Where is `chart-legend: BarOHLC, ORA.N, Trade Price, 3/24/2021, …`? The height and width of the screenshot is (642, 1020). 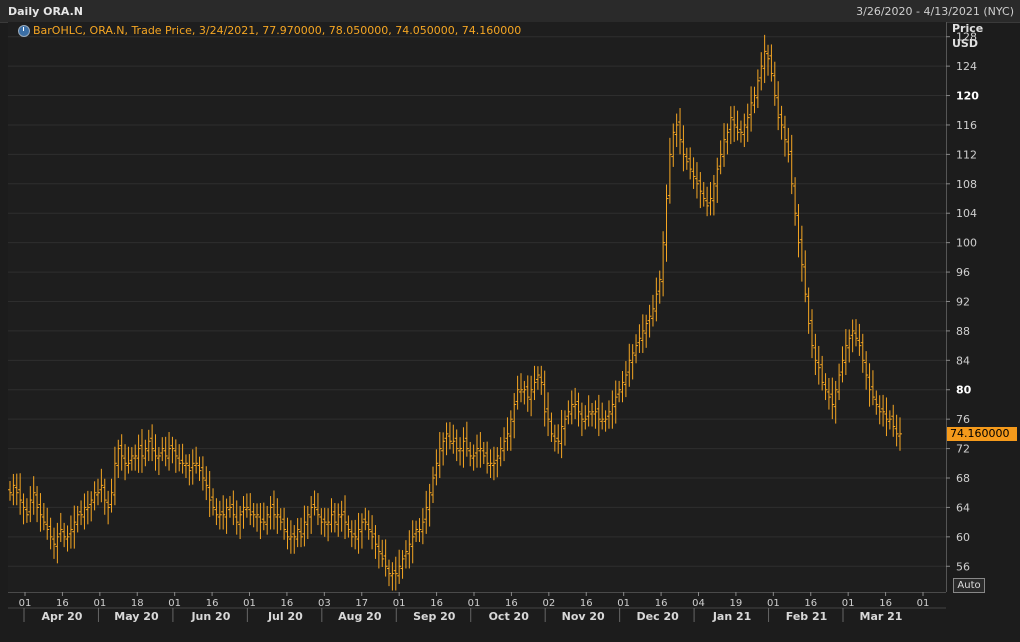 chart-legend: BarOHLC, ORA.N, Trade Price, 3/24/2021, … is located at coordinates (269, 30).